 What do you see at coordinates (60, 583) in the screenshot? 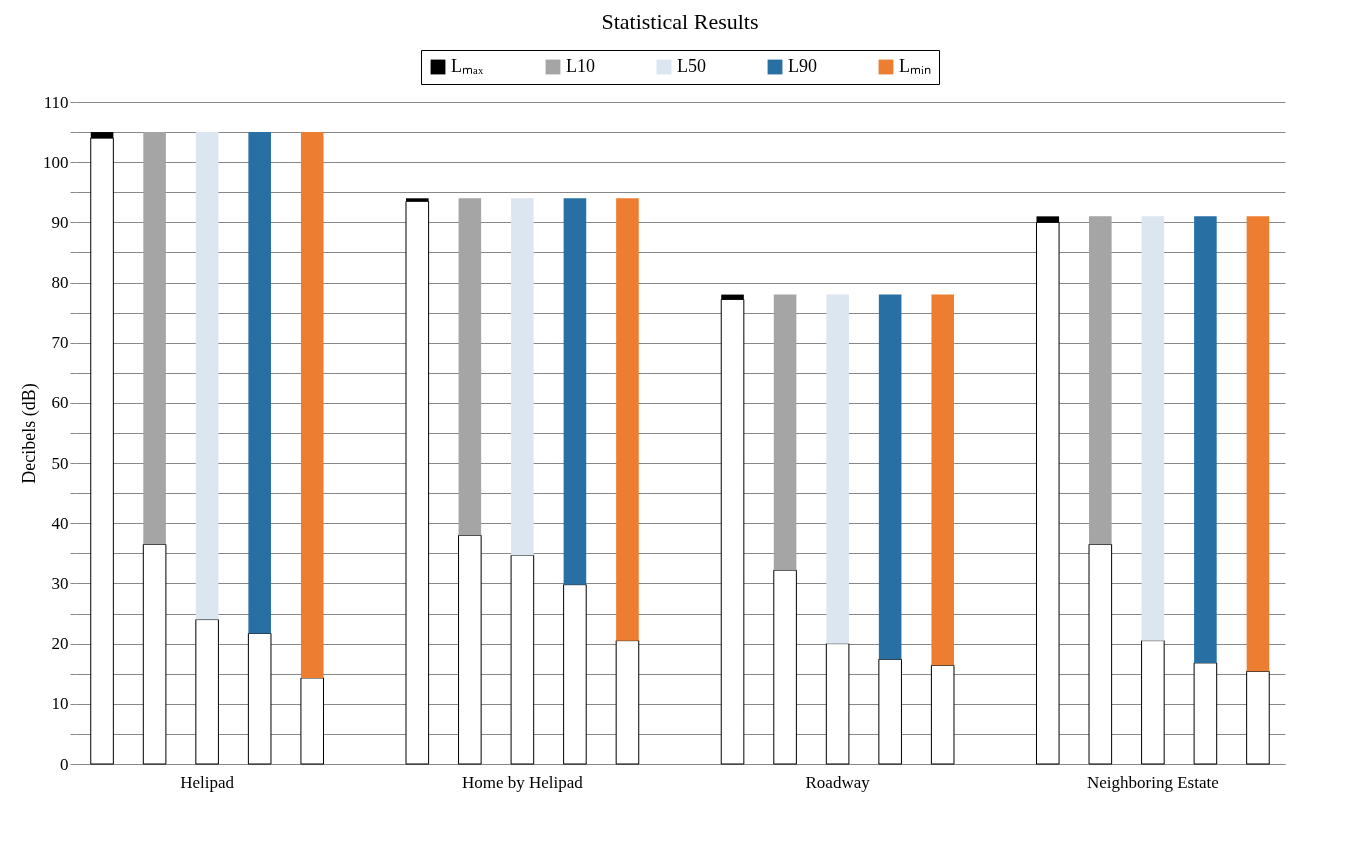
I see `y-tick-label: 30` at bounding box center [60, 583].